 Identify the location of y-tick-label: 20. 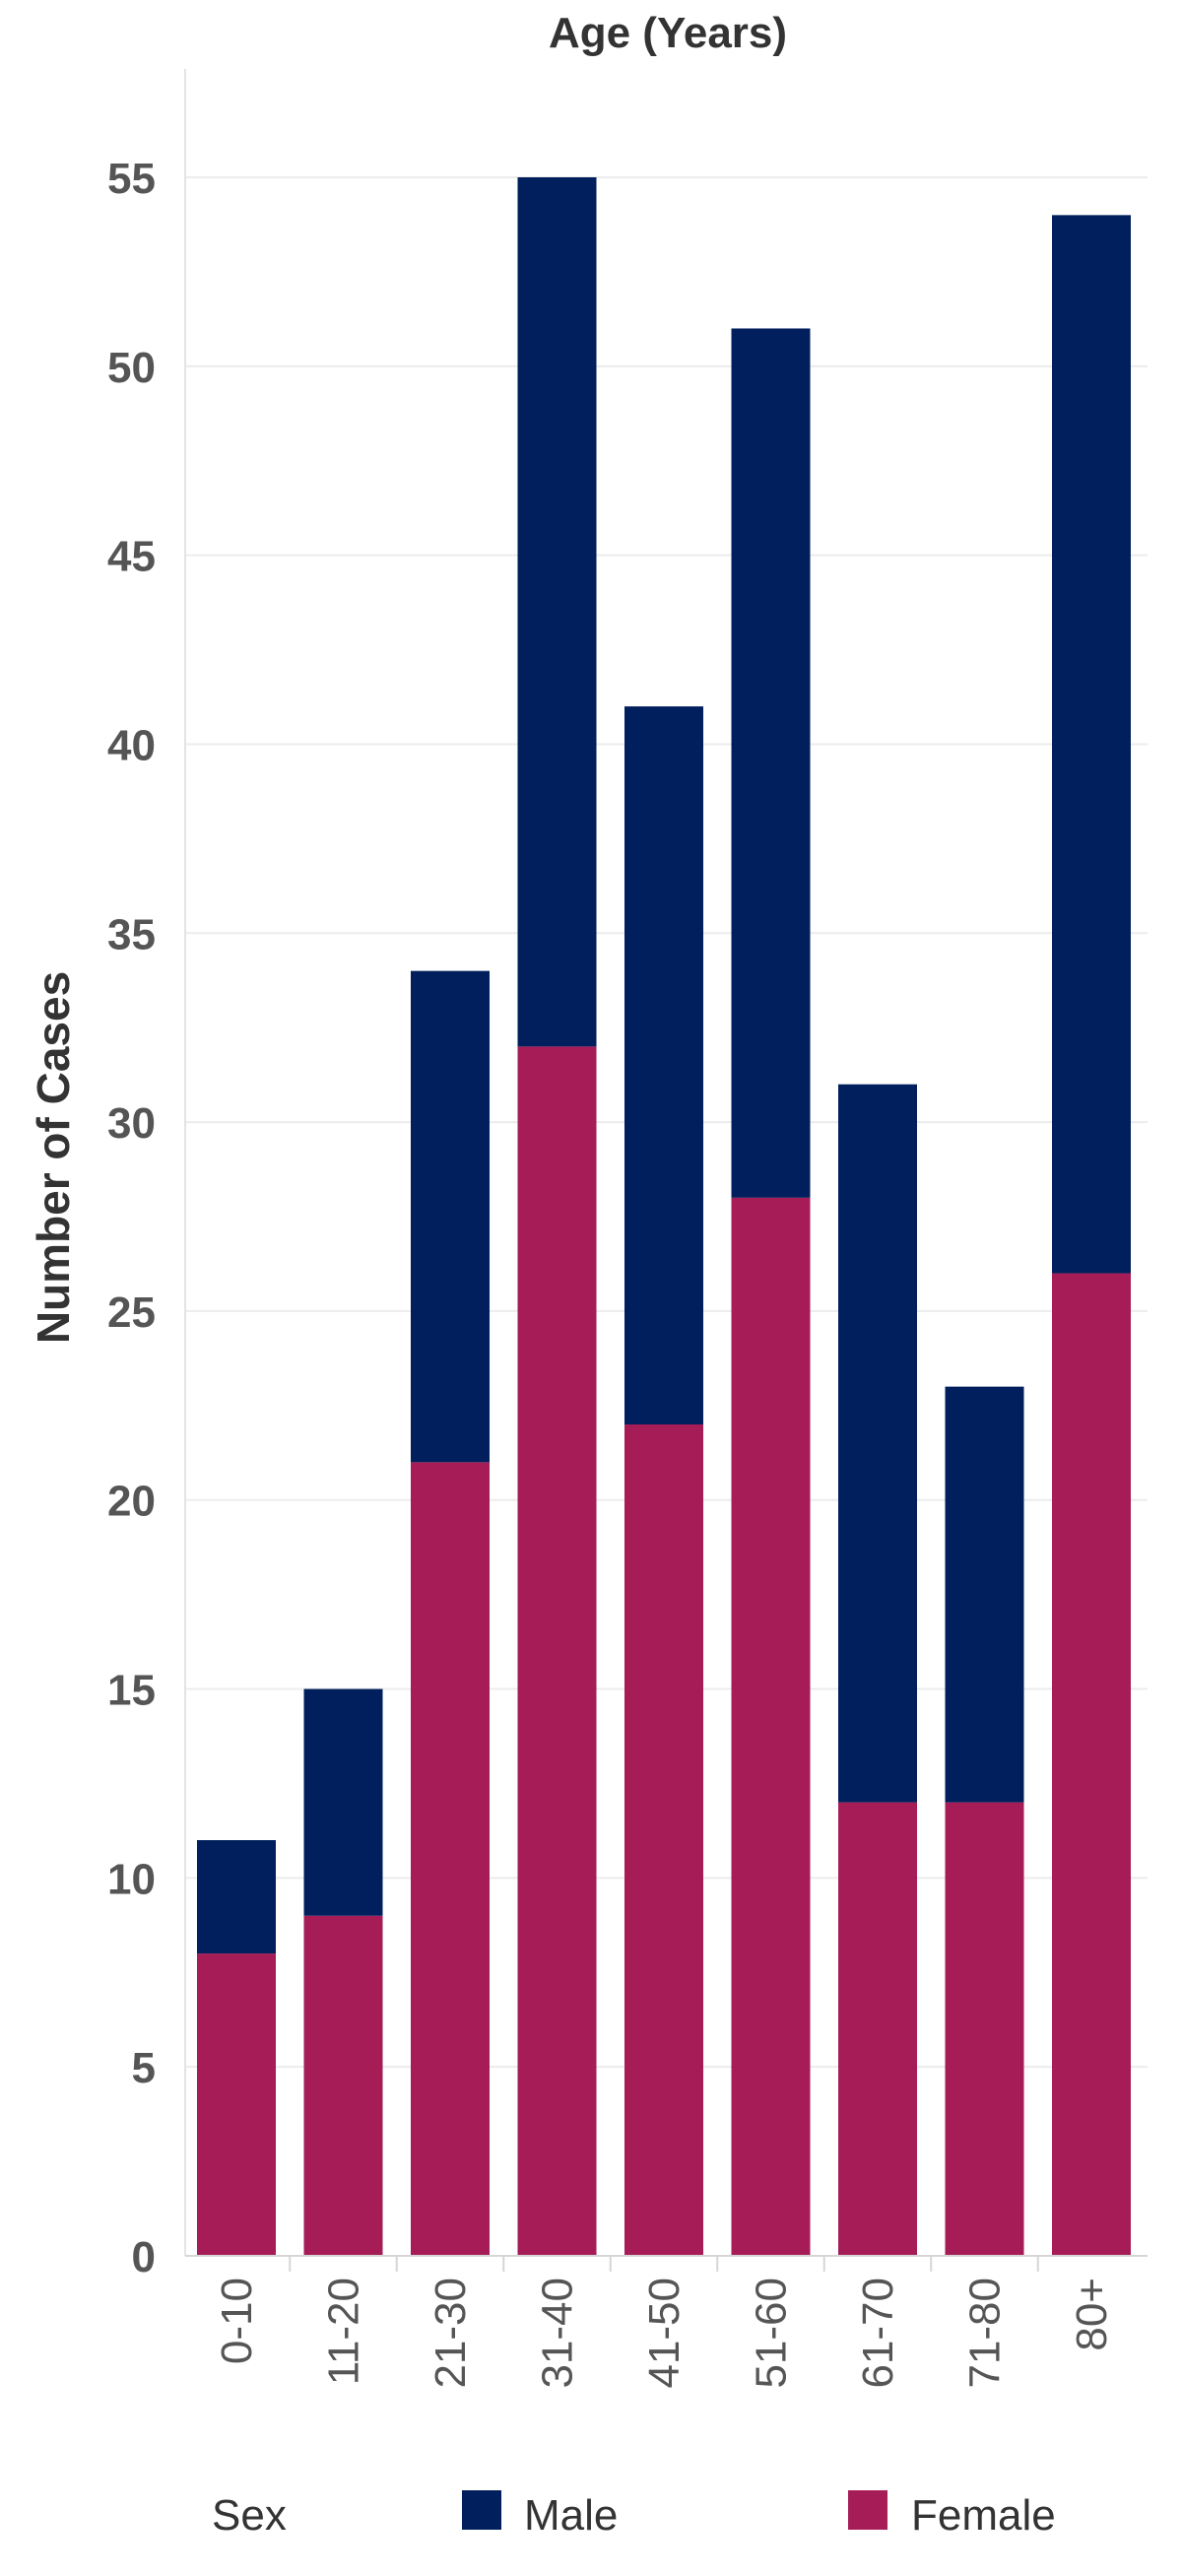
(131, 1502).